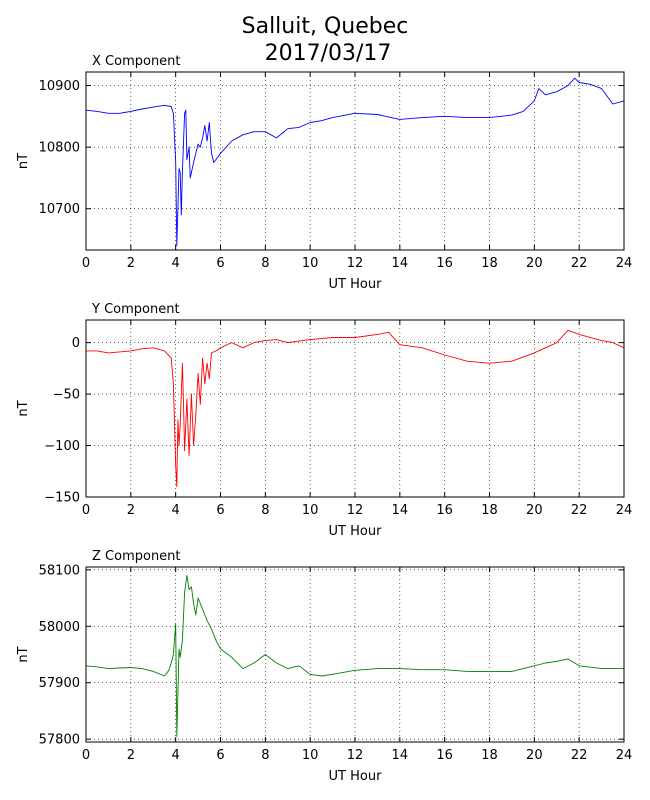 The height and width of the screenshot is (800, 650). What do you see at coordinates (265, 263) in the screenshot?
I see `x-x-tick-label: 8` at bounding box center [265, 263].